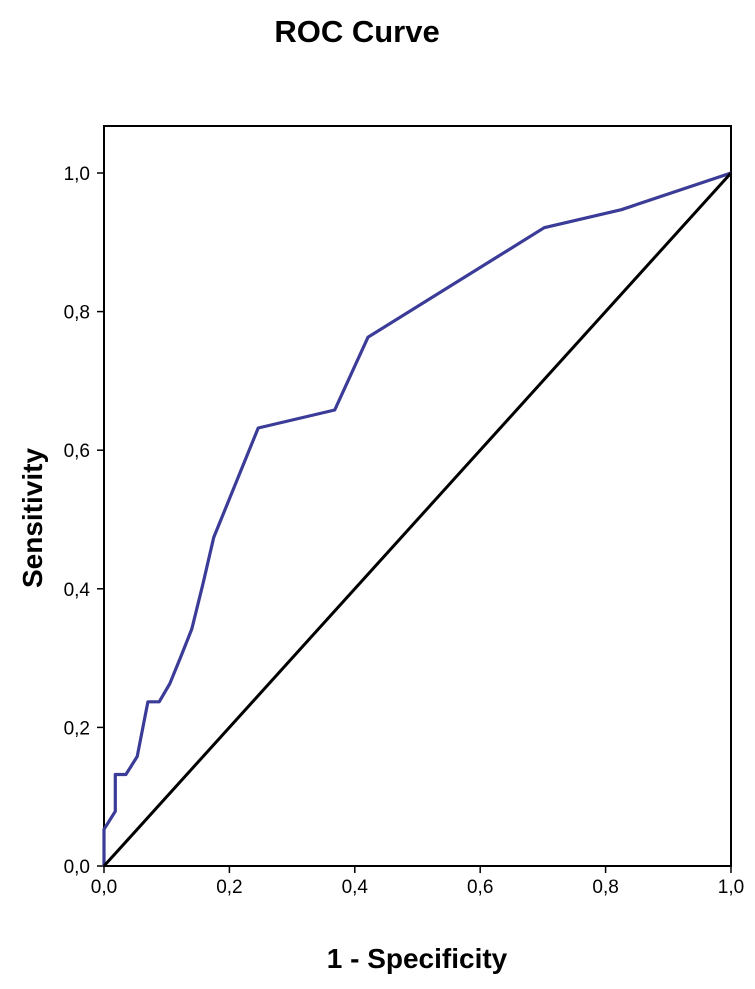 This screenshot has height=989, width=755. Describe the element at coordinates (32, 518) in the screenshot. I see `y-axis-label: Sensitivity` at that location.